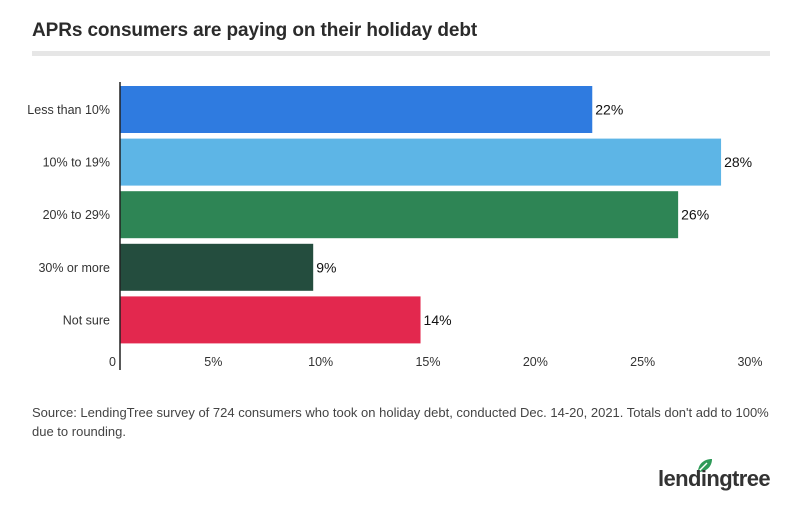  Describe the element at coordinates (427, 362) in the screenshot. I see `tick-label: 15%` at that location.